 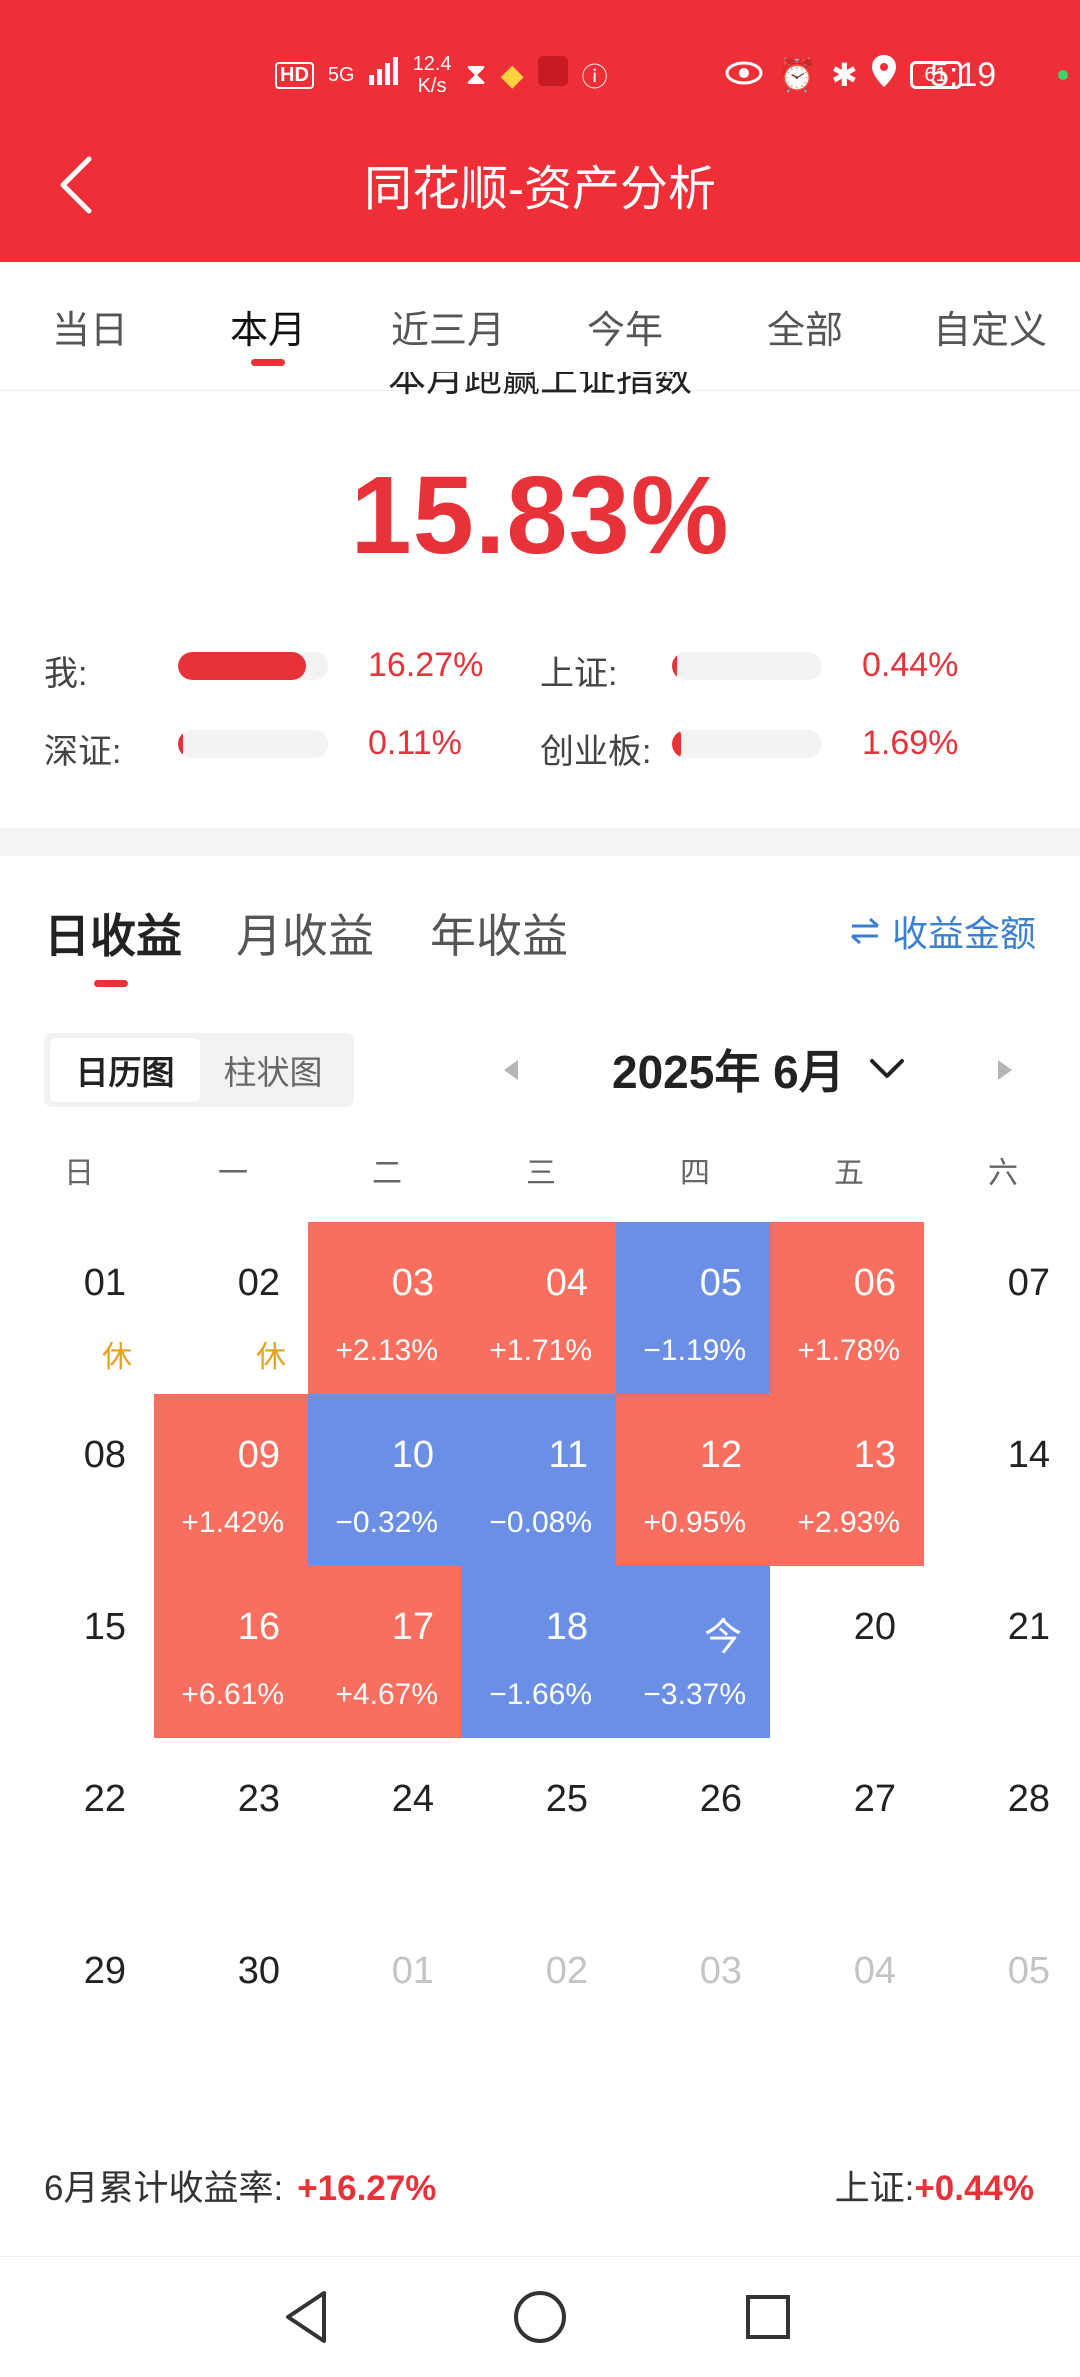 I want to click on nav-home-button, so click(x=540, y=2317).